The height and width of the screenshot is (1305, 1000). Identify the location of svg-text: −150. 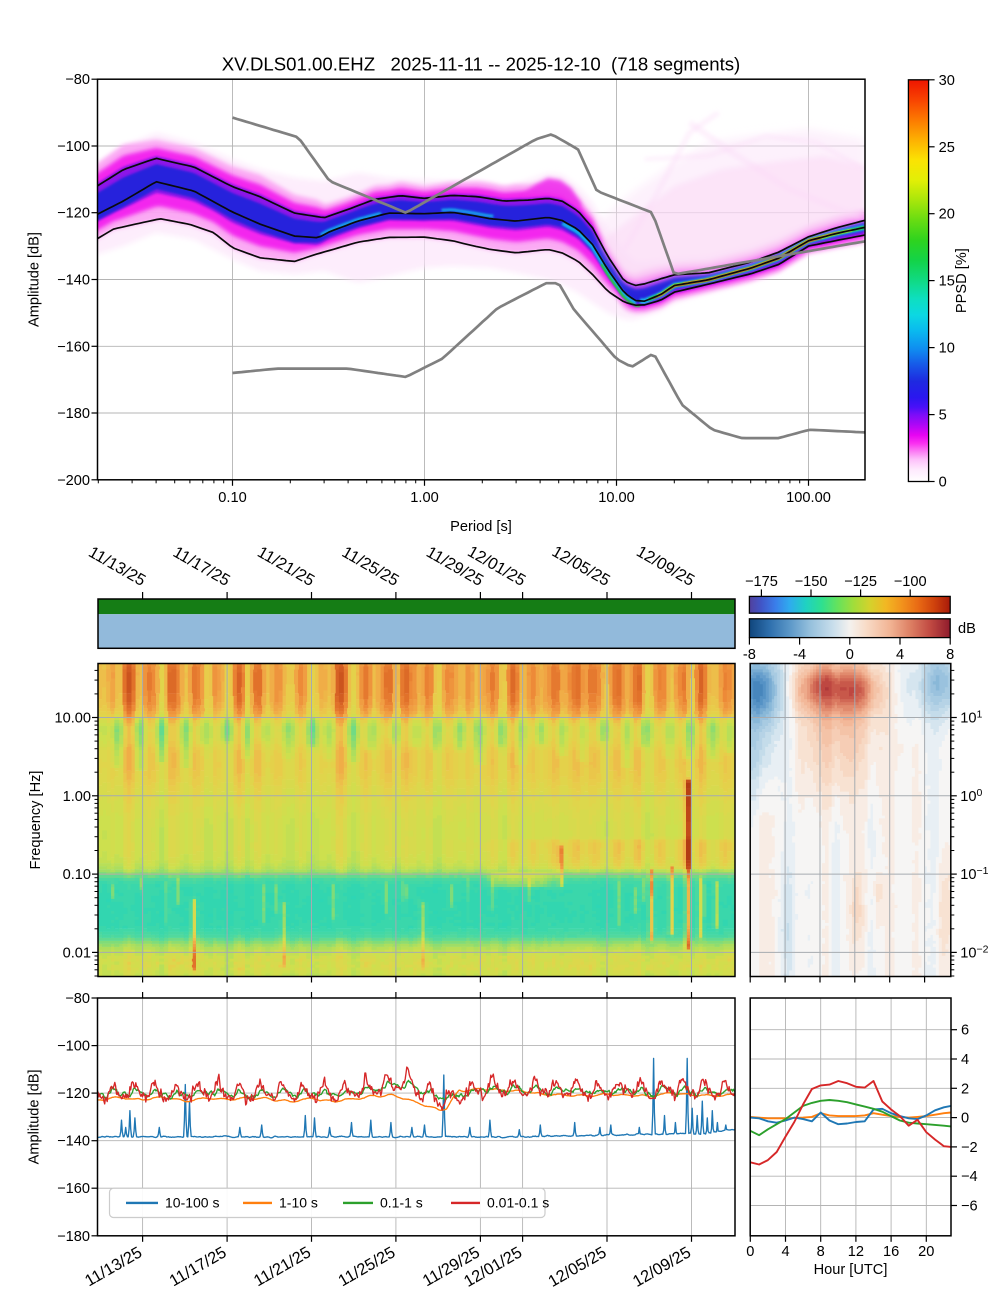
(811, 582).